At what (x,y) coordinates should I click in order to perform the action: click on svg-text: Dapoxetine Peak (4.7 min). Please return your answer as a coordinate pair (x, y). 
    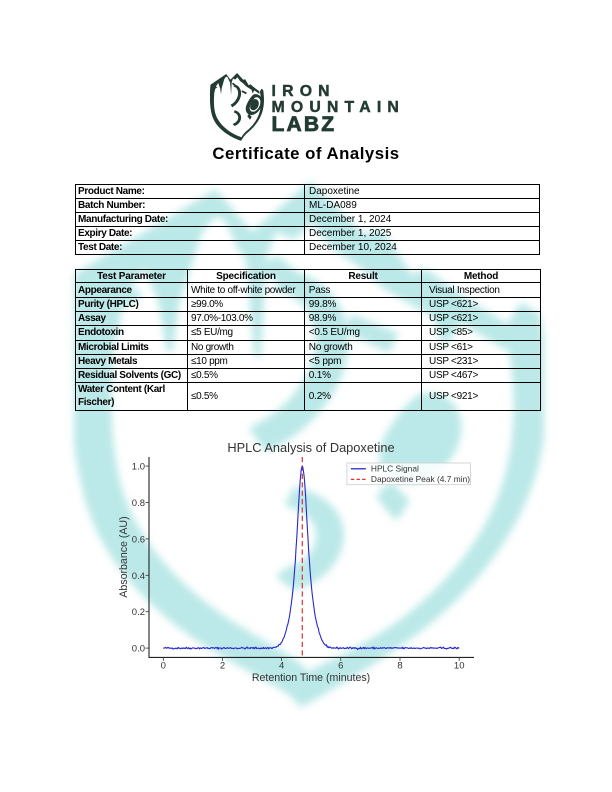
    Looking at the image, I should click on (420, 479).